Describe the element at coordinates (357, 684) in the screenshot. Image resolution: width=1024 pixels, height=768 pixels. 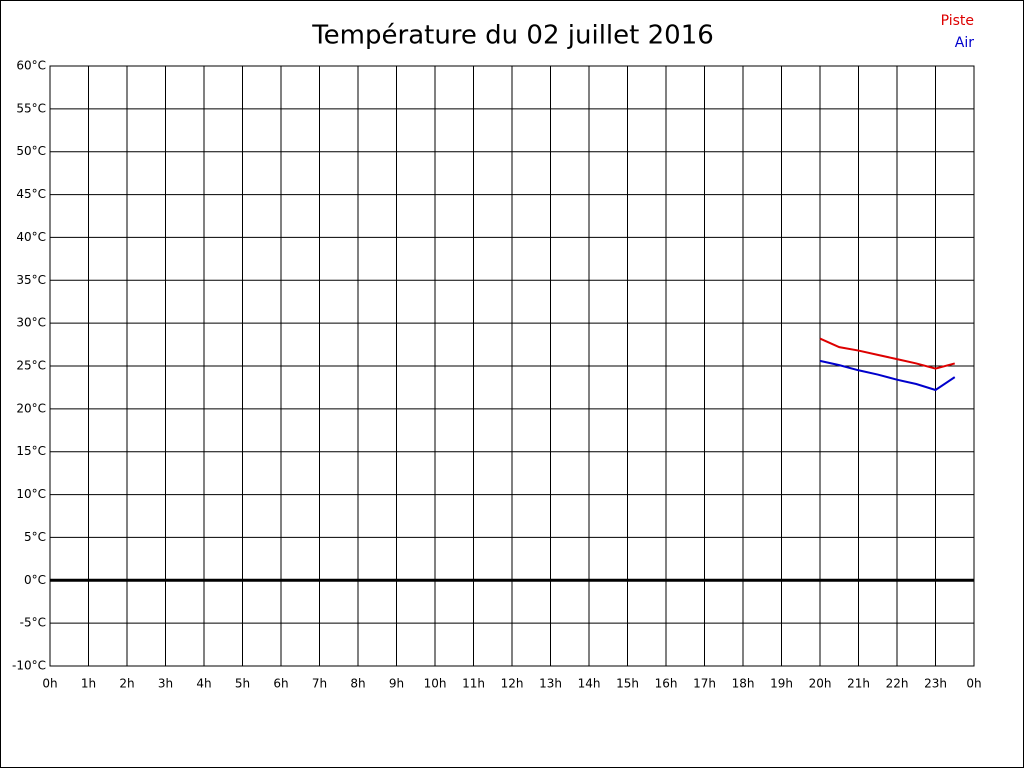
I see `x-tick-label: 8h` at that location.